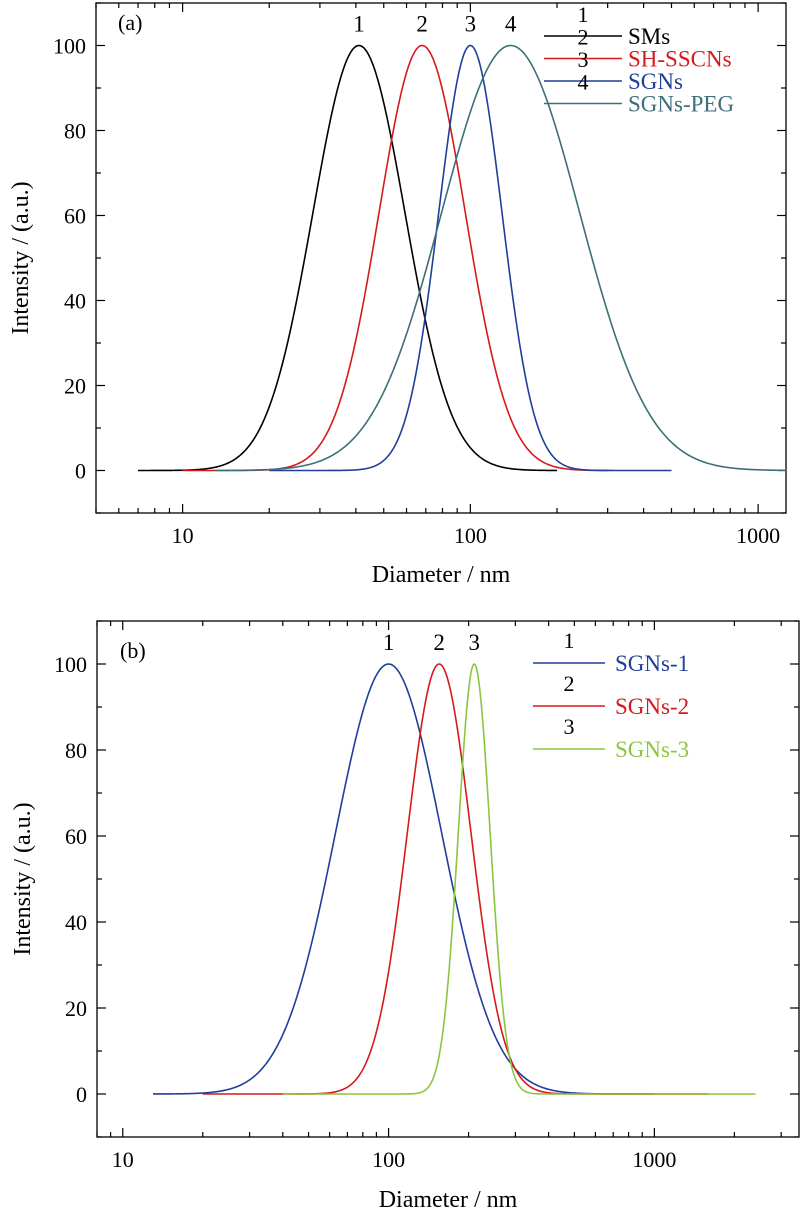  I want to click on legend-label: SGNs-PEG, so click(681, 104).